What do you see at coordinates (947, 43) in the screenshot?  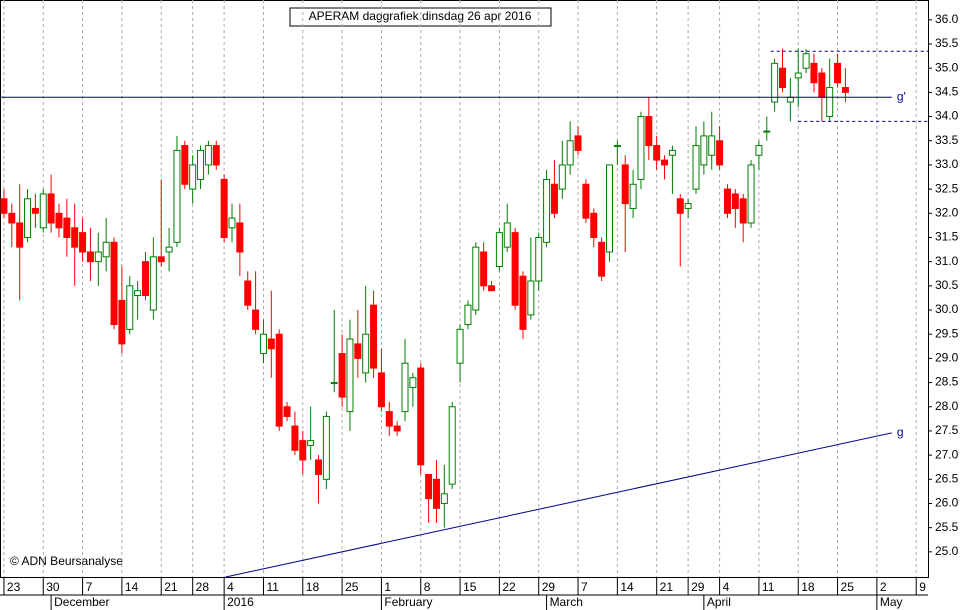 I see `y-tick-label: 35.5` at bounding box center [947, 43].